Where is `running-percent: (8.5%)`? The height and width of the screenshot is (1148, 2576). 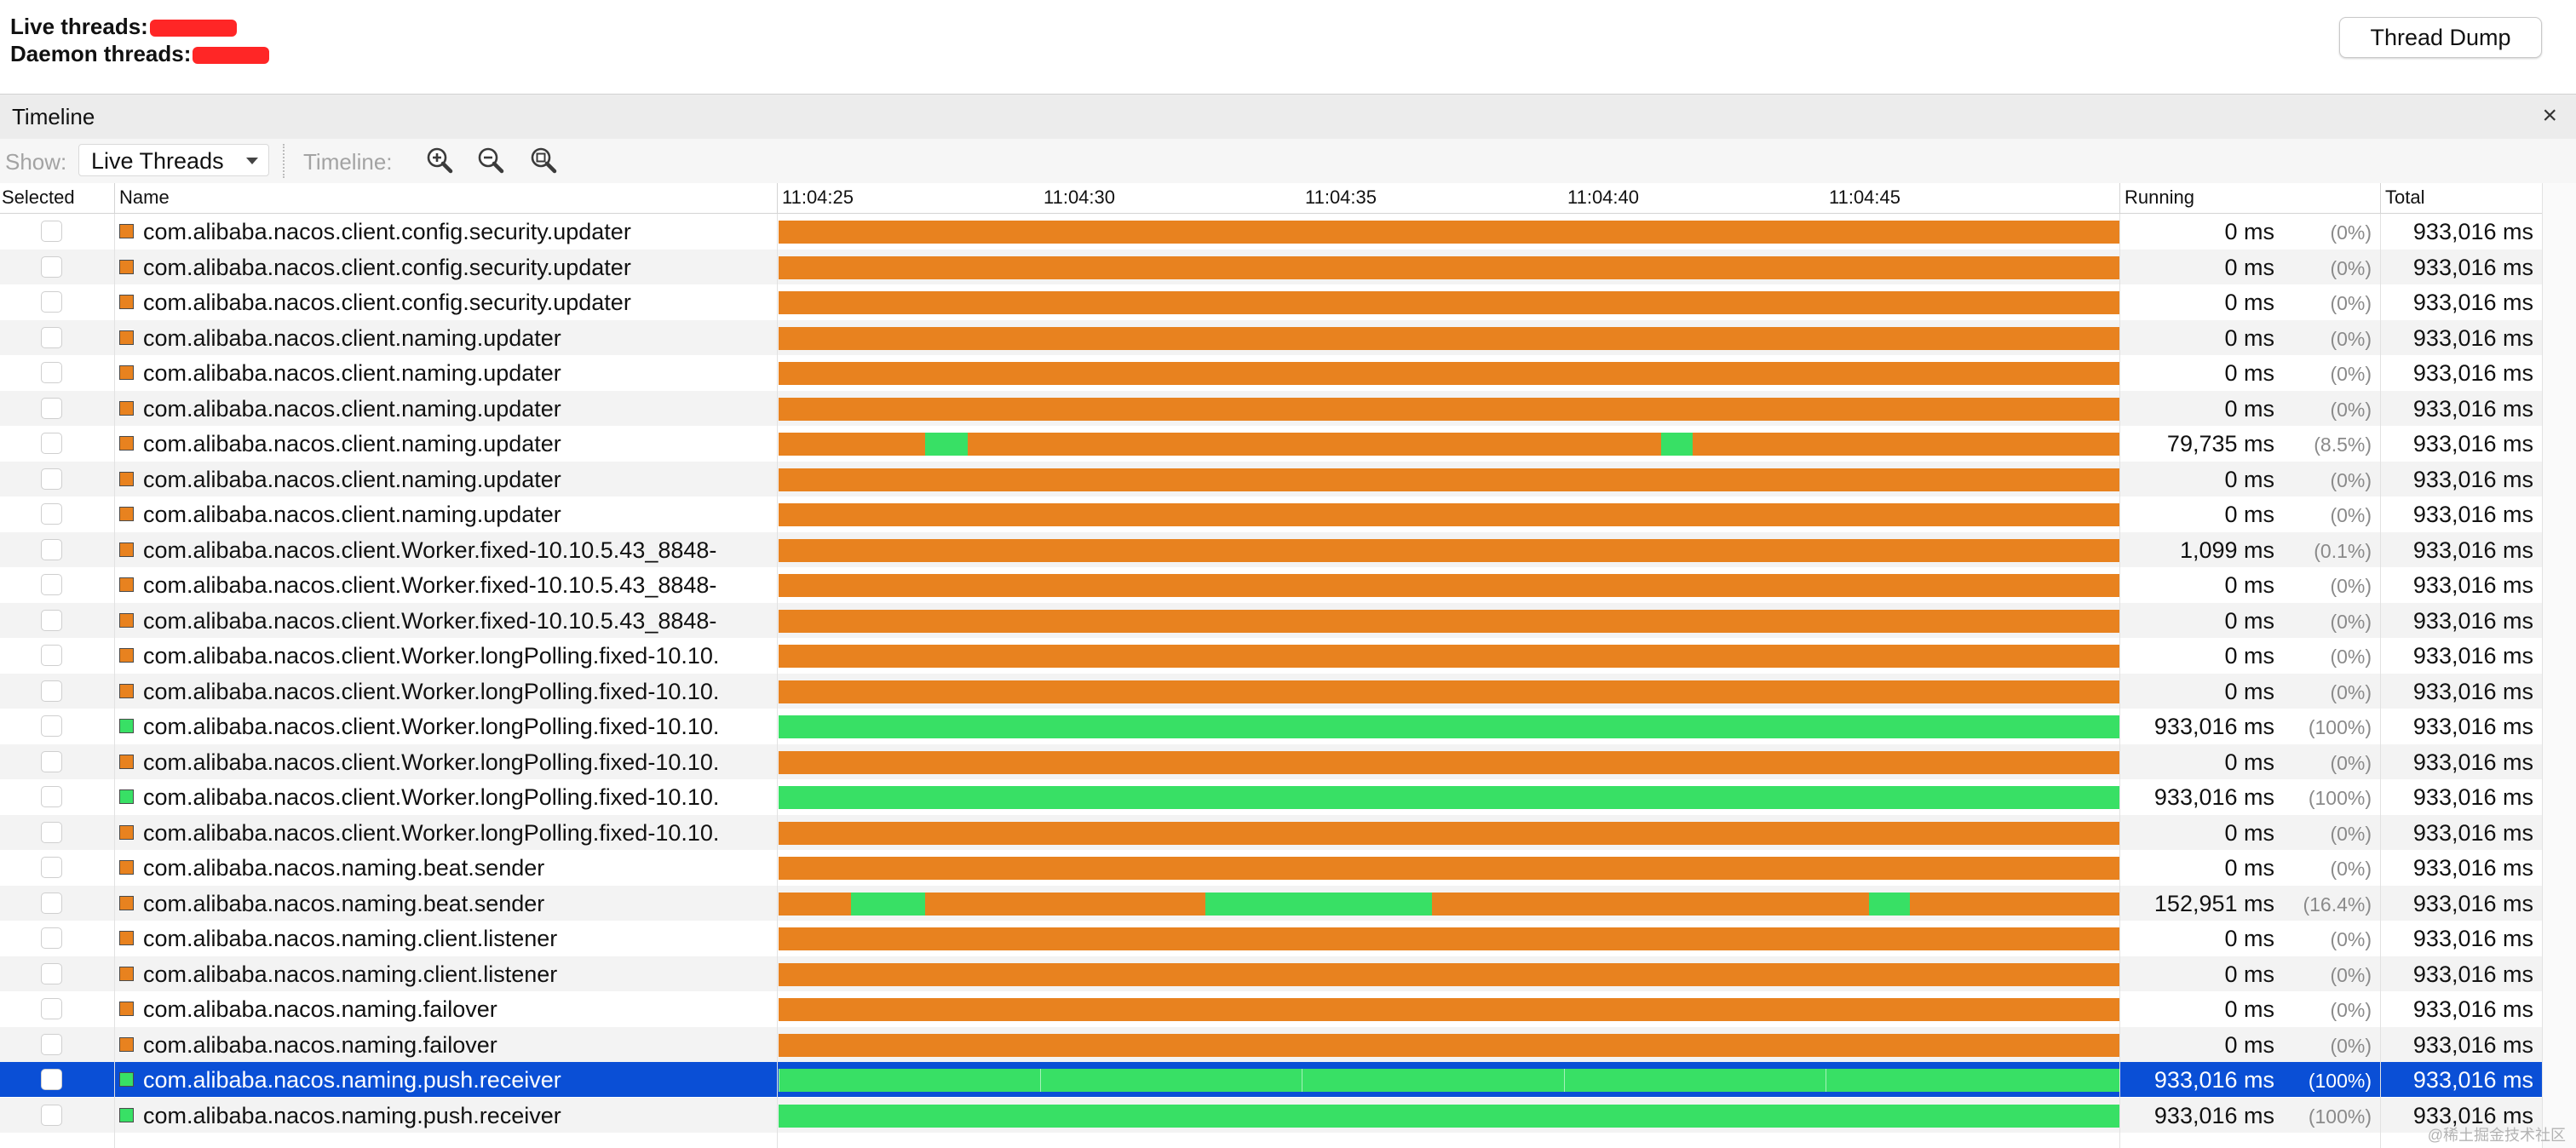
running-percent: (8.5%) is located at coordinates (2343, 444).